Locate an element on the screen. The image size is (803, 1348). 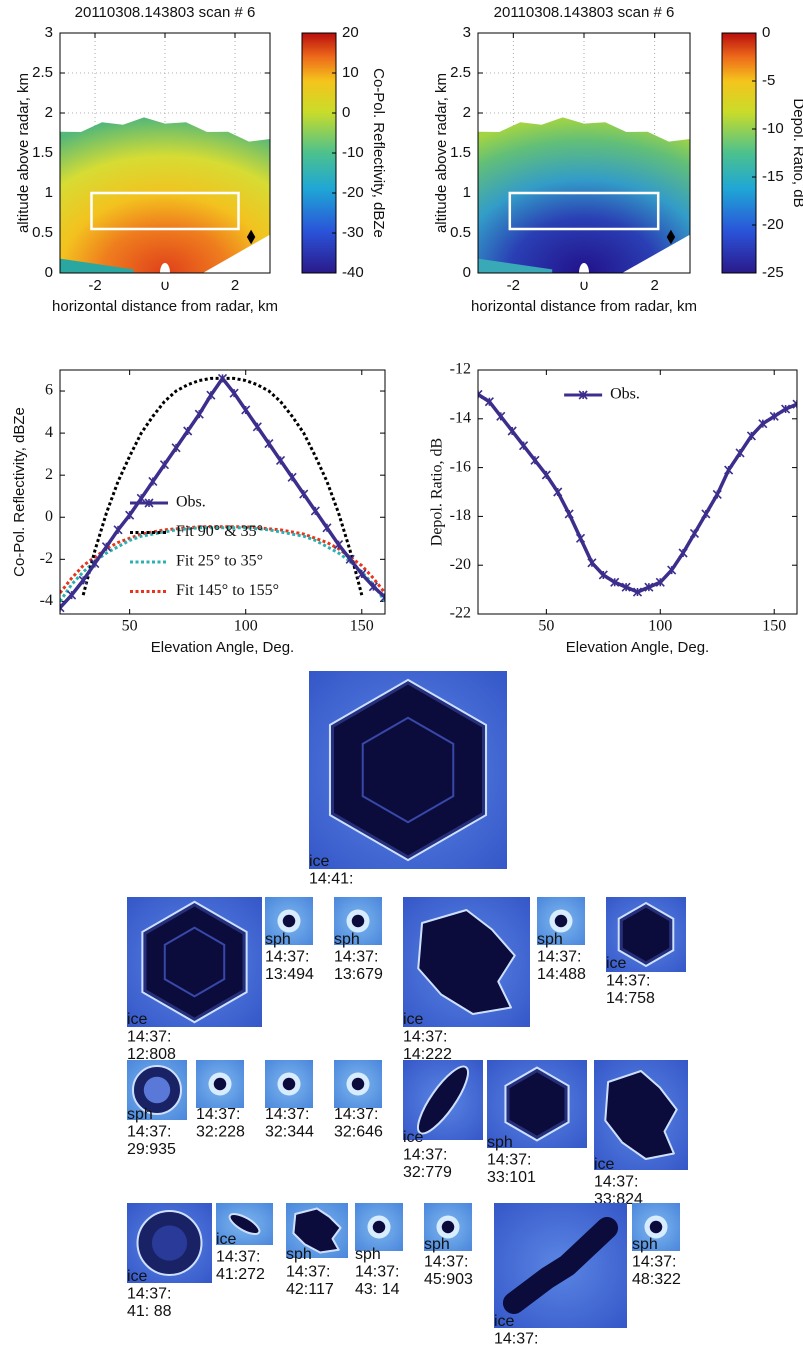
y-tick-label: 0.5 is located at coordinates (460, 232).